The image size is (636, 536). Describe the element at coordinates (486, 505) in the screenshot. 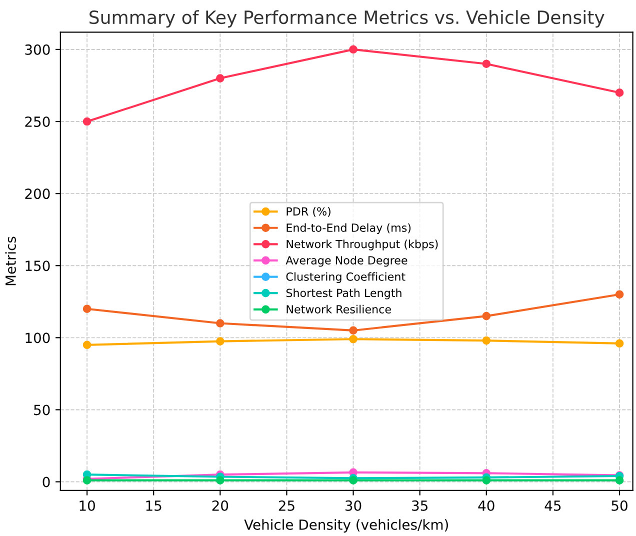

I see `x-tick-label: 40` at that location.